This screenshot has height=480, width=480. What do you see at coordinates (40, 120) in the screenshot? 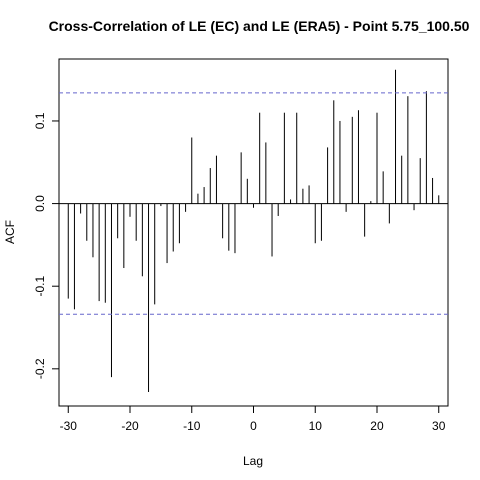
I see `y-tick-label: 0.1` at bounding box center [40, 120].